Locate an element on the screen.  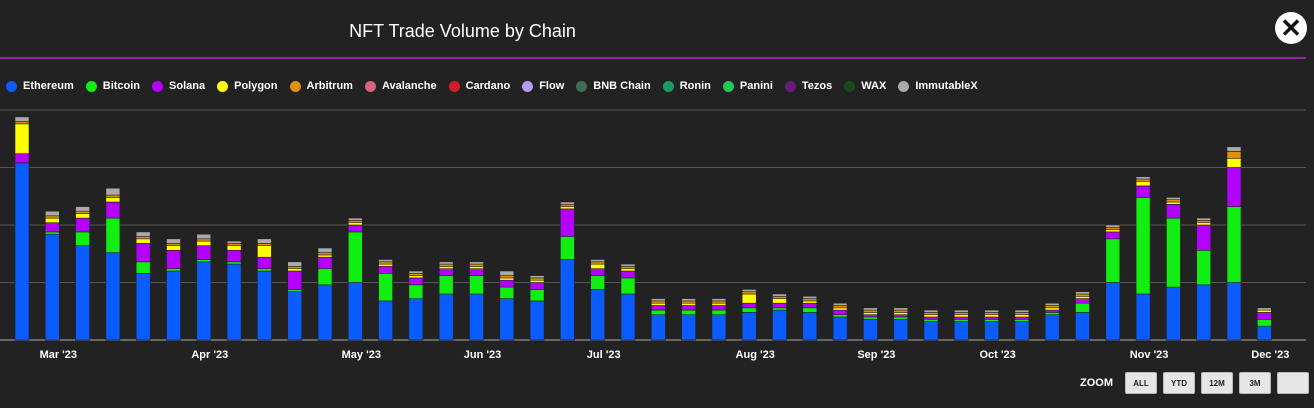
legend-item-panini: Panini is located at coordinates (747, 86).